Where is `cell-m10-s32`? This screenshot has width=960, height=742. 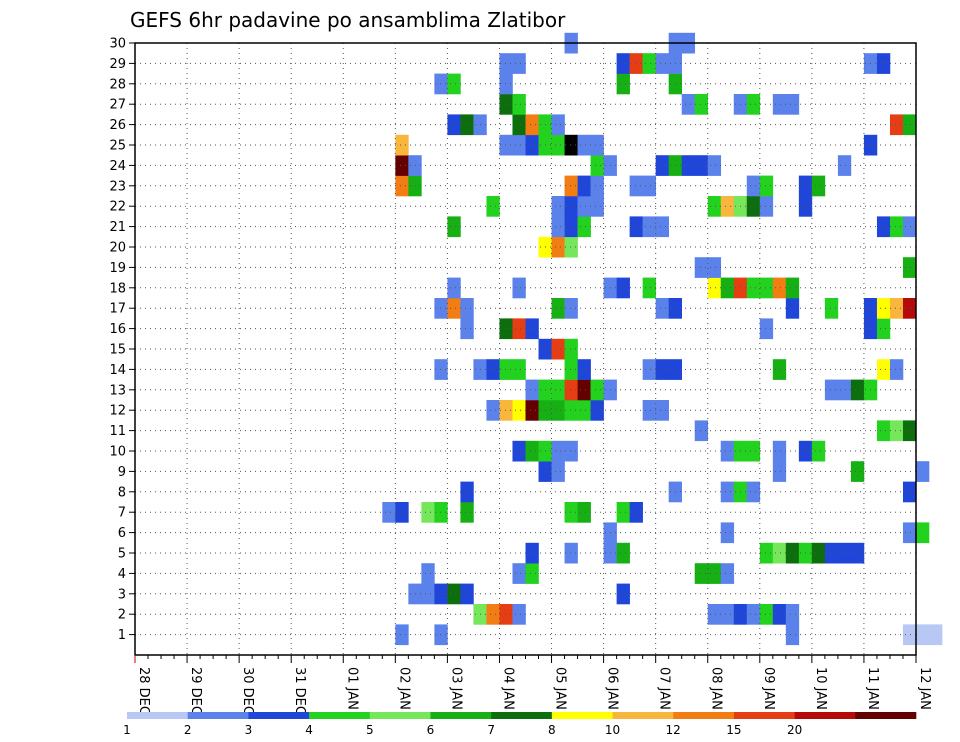 cell-m10-s32 is located at coordinates (558, 451).